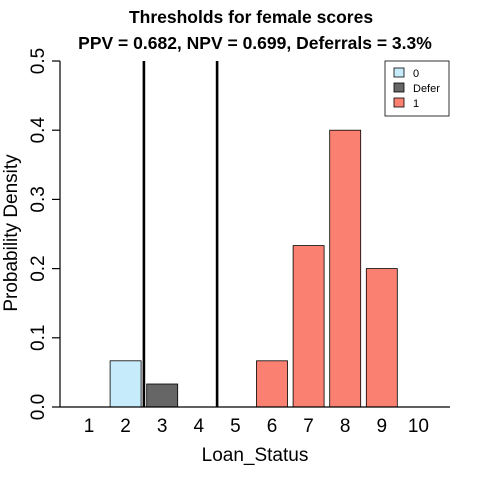  Describe the element at coordinates (251, 17) in the screenshot. I see `chart-title: Thresholds for female scores` at that location.